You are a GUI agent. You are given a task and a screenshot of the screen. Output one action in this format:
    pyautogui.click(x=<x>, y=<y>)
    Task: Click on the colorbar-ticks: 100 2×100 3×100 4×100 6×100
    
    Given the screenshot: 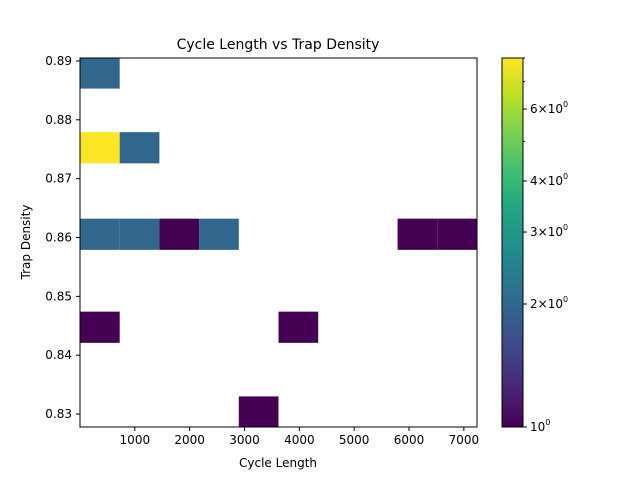 What is the action you would take?
    pyautogui.click(x=545, y=245)
    